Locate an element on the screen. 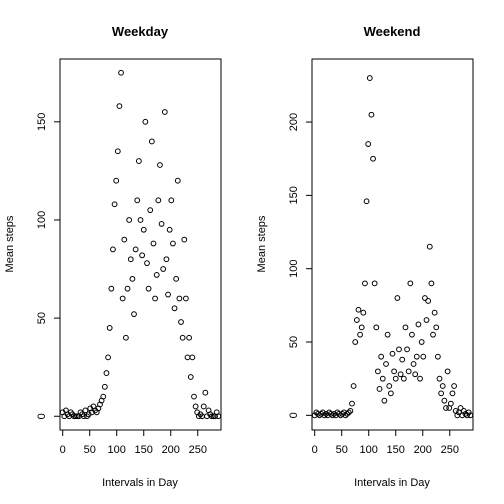  weekend-y-tick-label: 100 is located at coordinates (294, 269).